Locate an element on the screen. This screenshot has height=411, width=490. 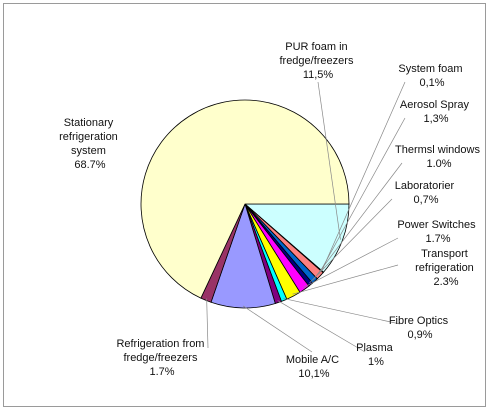
label-pur-foam-value: 11,5% is located at coordinates (318, 75).